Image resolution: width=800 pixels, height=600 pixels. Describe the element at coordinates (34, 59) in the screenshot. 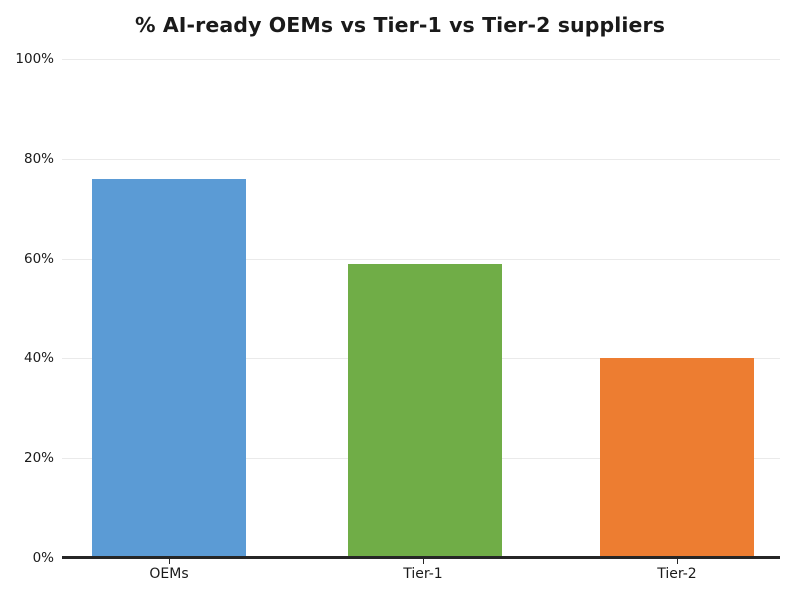

I see `y-tick-label-100: 100%` at that location.